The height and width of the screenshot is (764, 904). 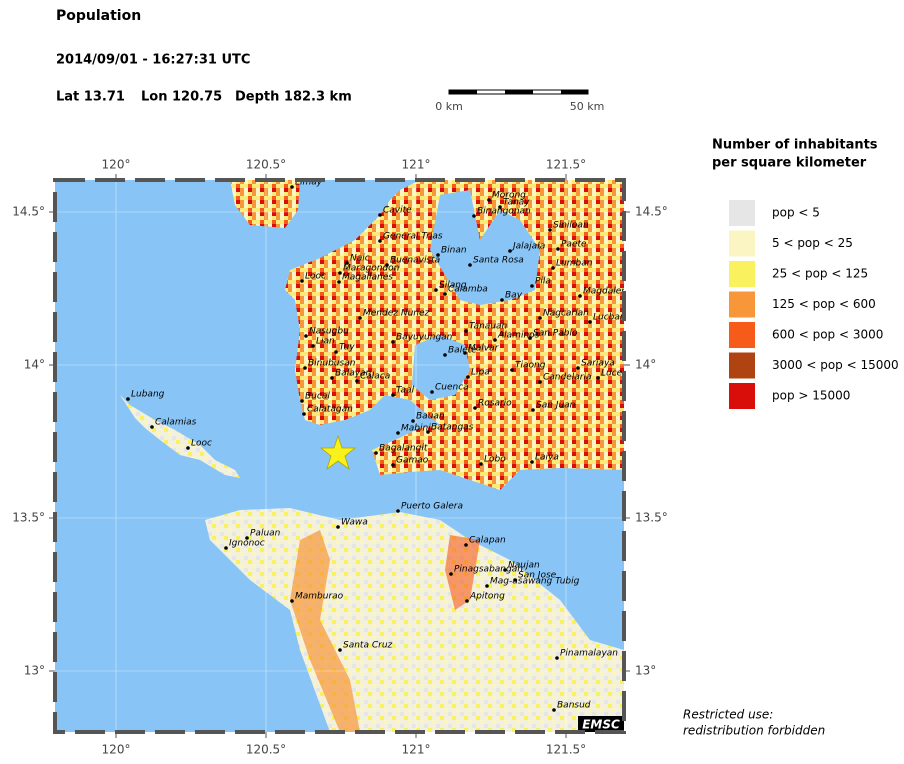 What do you see at coordinates (432, 507) in the screenshot?
I see `city-label: Puerto Galera` at bounding box center [432, 507].